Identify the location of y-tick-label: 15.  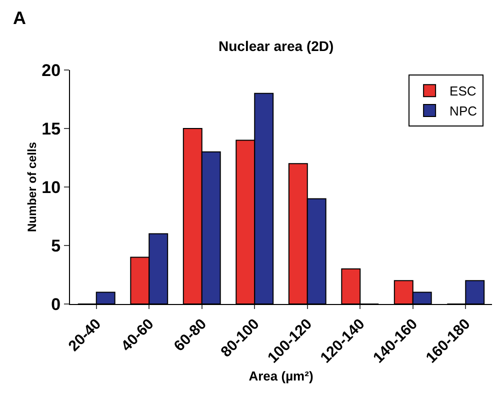
(51, 128).